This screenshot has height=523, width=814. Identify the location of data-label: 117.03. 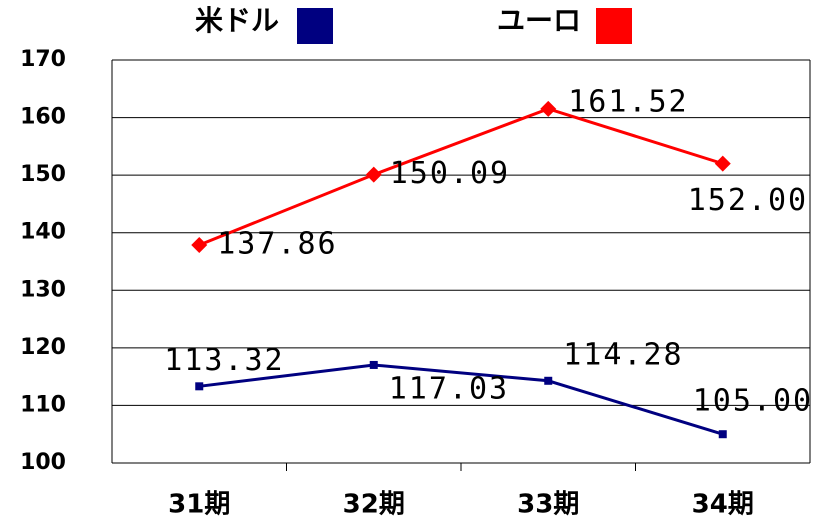
(449, 388).